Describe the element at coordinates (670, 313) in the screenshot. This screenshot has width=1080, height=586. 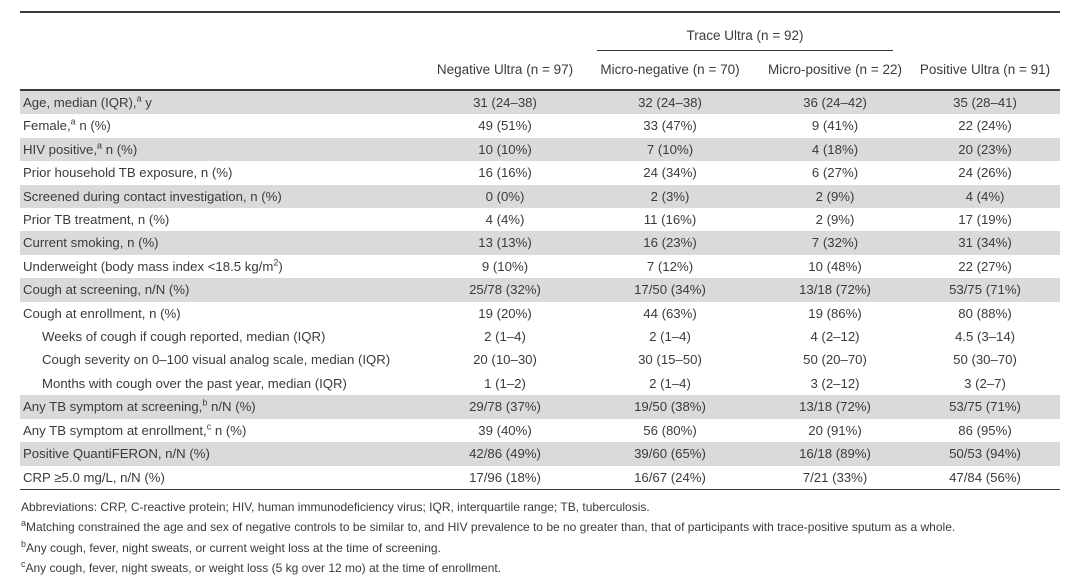
I see `cell-value: 44 (63%)` at that location.